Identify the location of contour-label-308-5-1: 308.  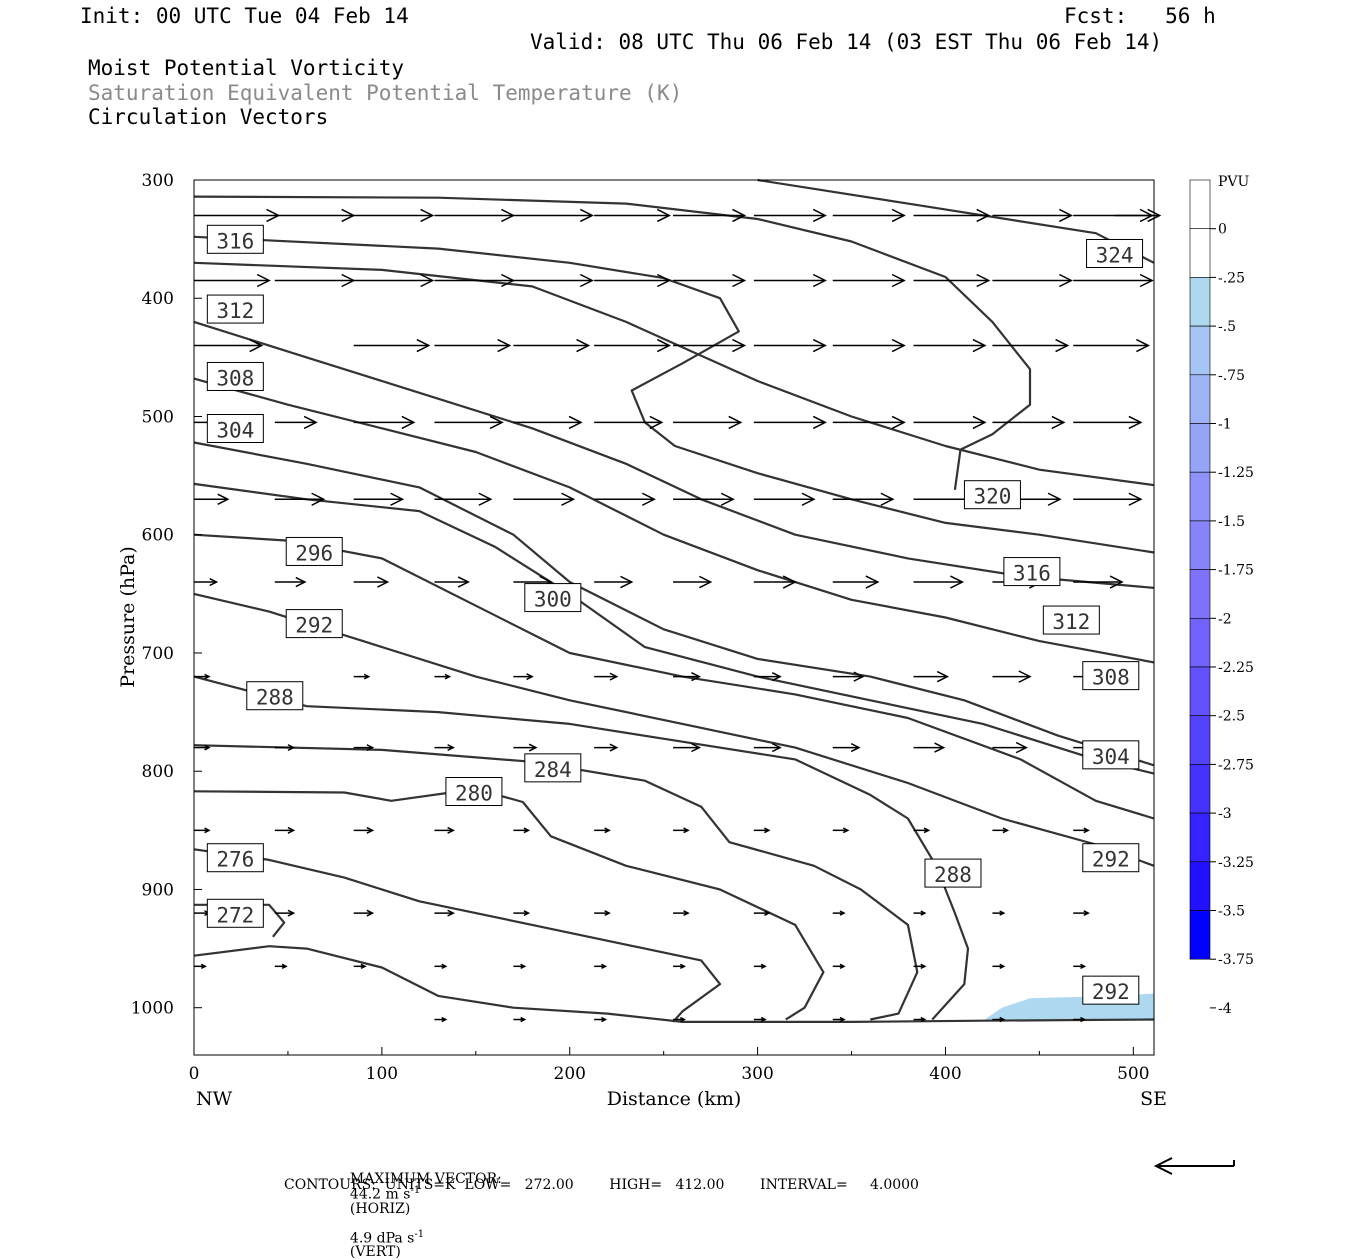
(1111, 676).